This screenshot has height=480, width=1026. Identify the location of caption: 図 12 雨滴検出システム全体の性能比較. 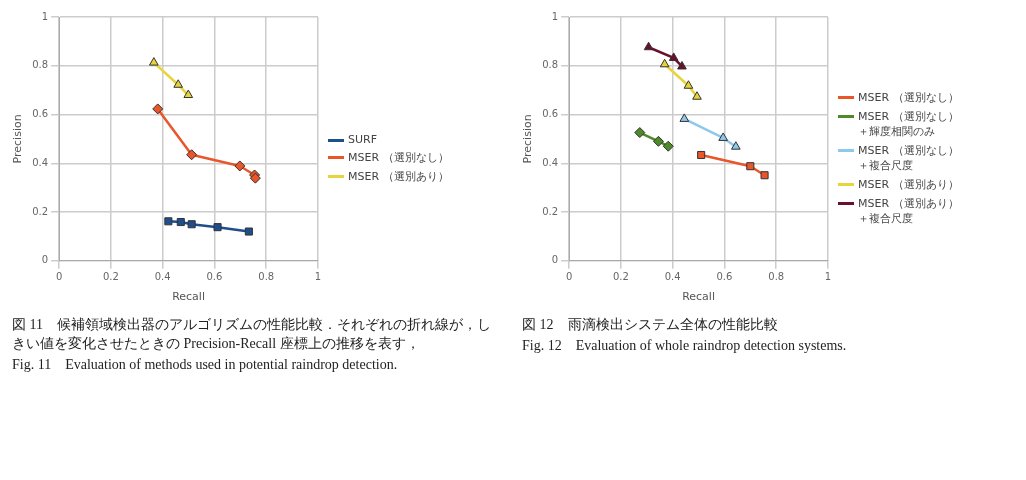
(650, 325).